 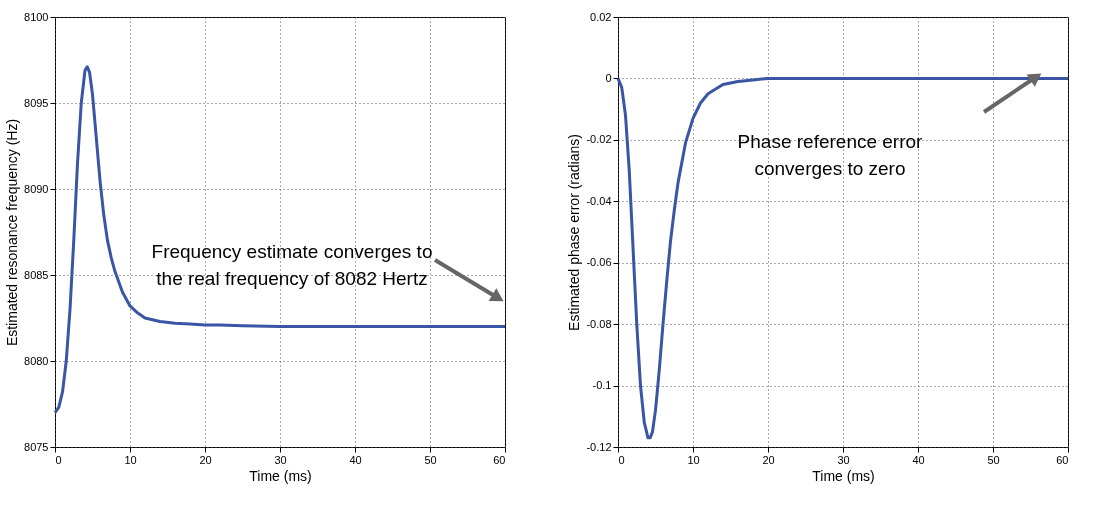 I want to click on y-tick-label: -0.12, so click(x=599, y=446).